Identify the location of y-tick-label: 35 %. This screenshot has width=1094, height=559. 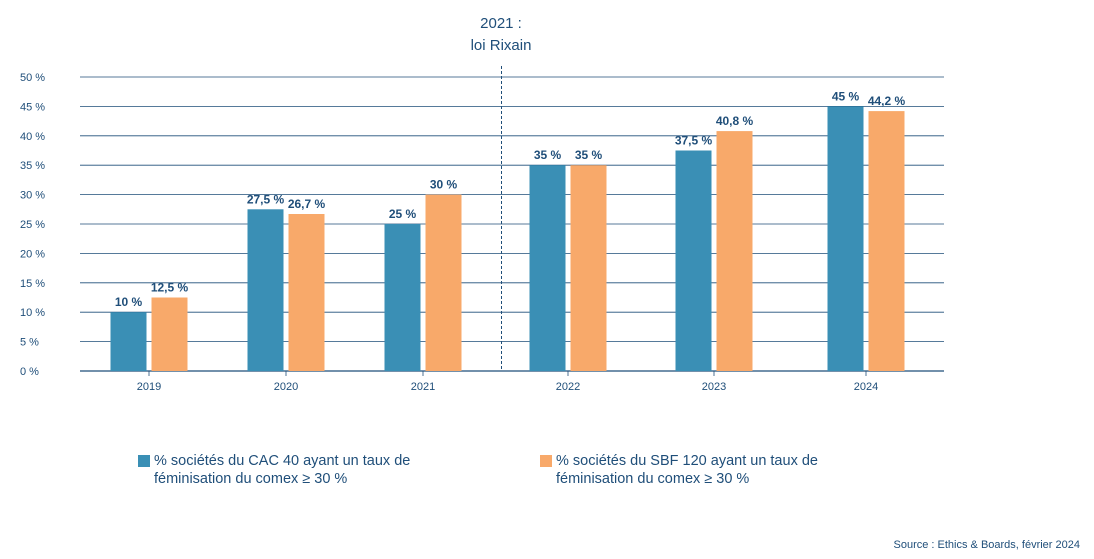
(32, 166).